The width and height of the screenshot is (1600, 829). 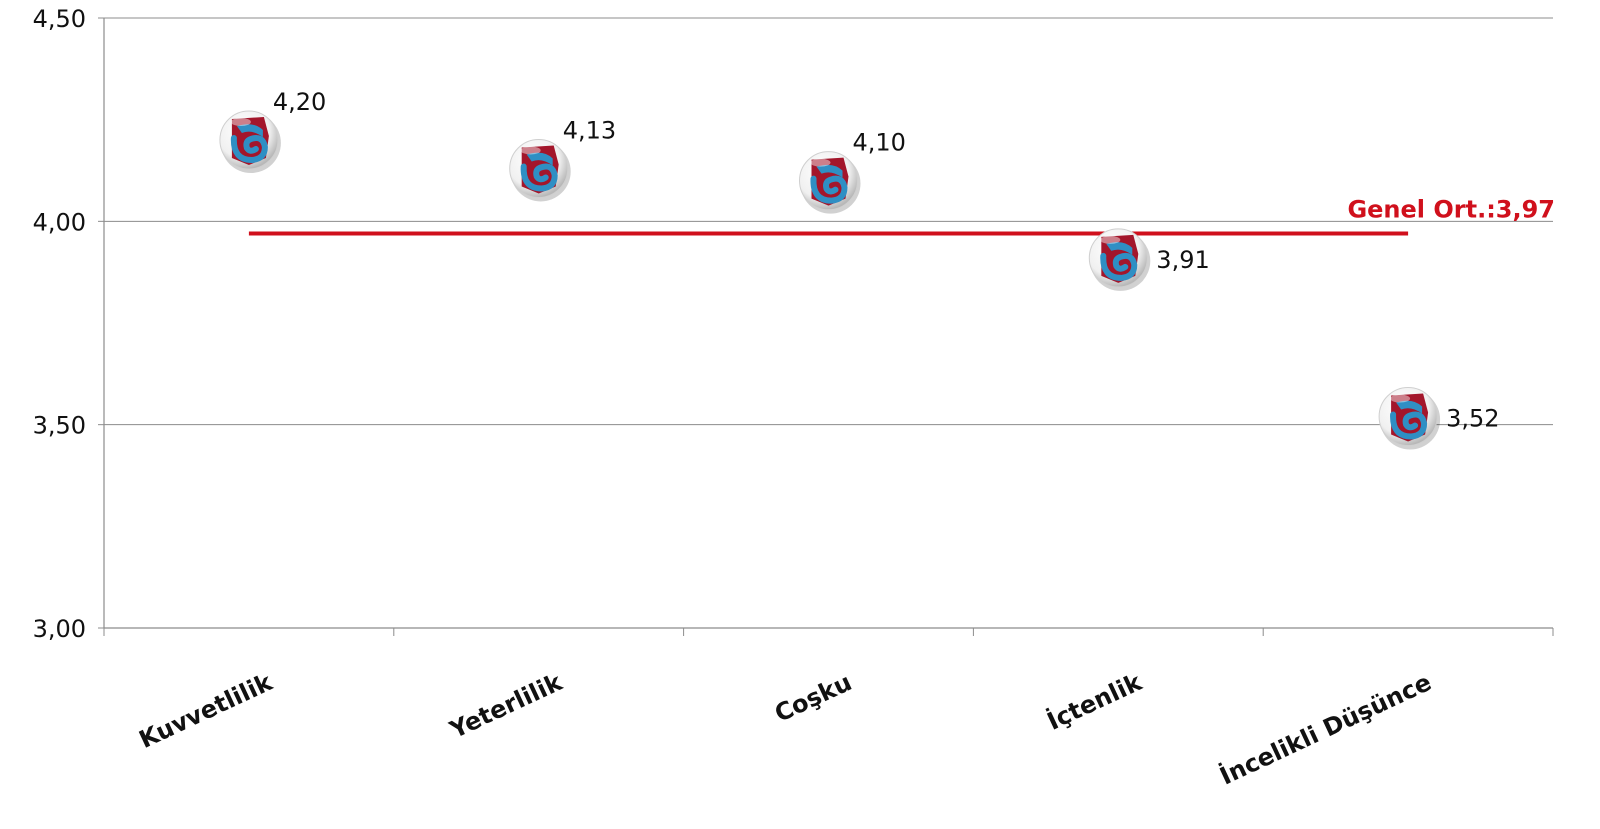 What do you see at coordinates (59, 19) in the screenshot?
I see `y-tick-label: 4,50` at bounding box center [59, 19].